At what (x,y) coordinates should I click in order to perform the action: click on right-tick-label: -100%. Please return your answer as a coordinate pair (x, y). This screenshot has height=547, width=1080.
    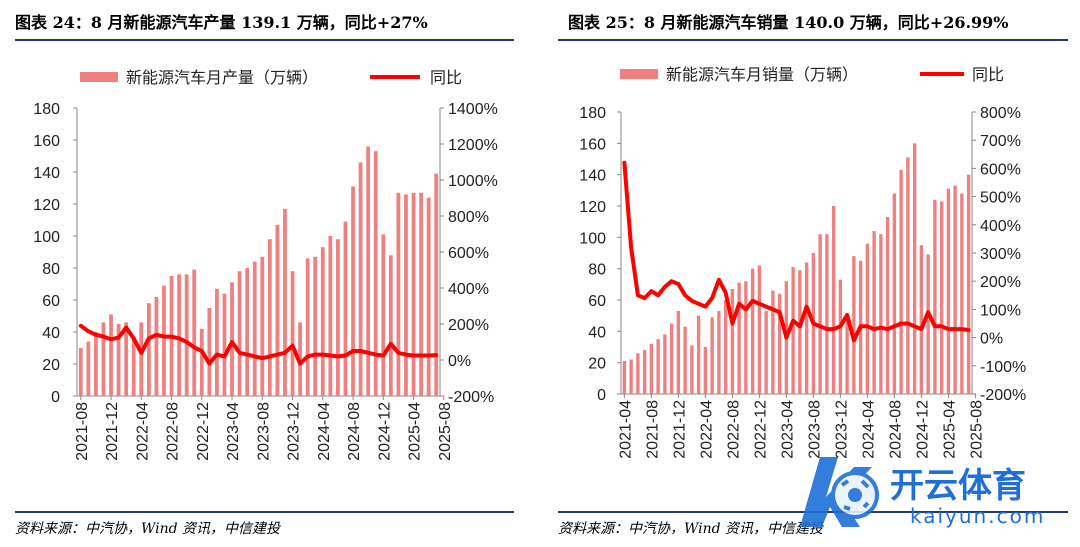
    Looking at the image, I should click on (1003, 367).